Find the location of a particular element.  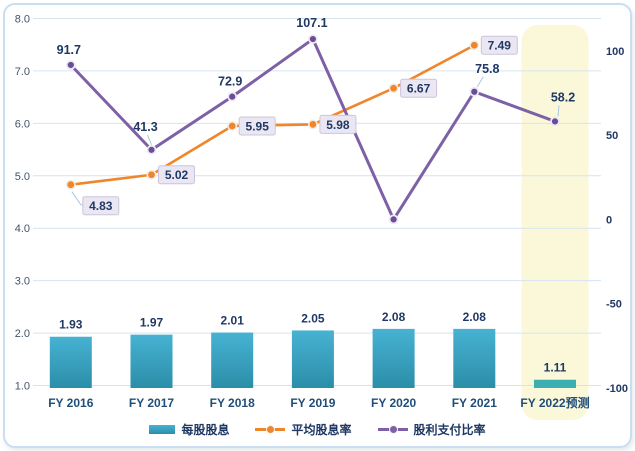

line-value-label: 6.67 is located at coordinates (419, 89).